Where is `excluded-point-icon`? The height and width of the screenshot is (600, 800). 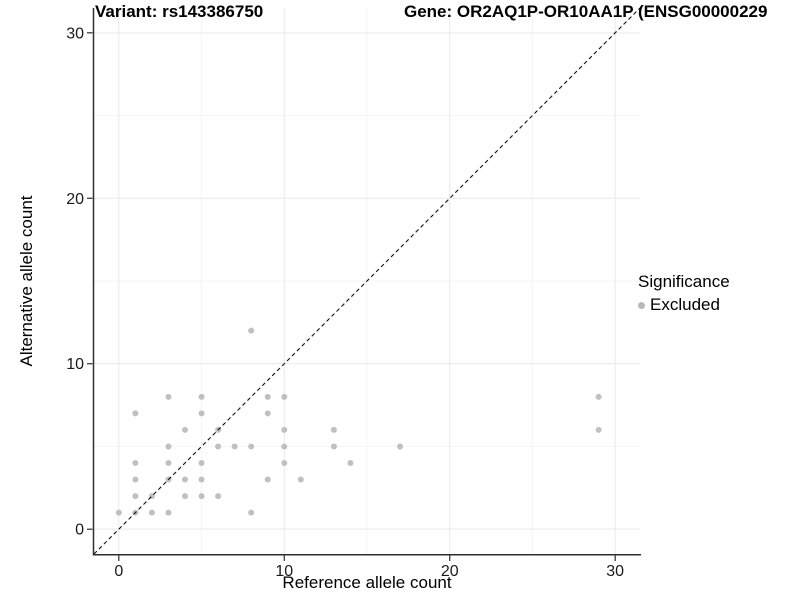
excluded-point-icon is located at coordinates (641, 305).